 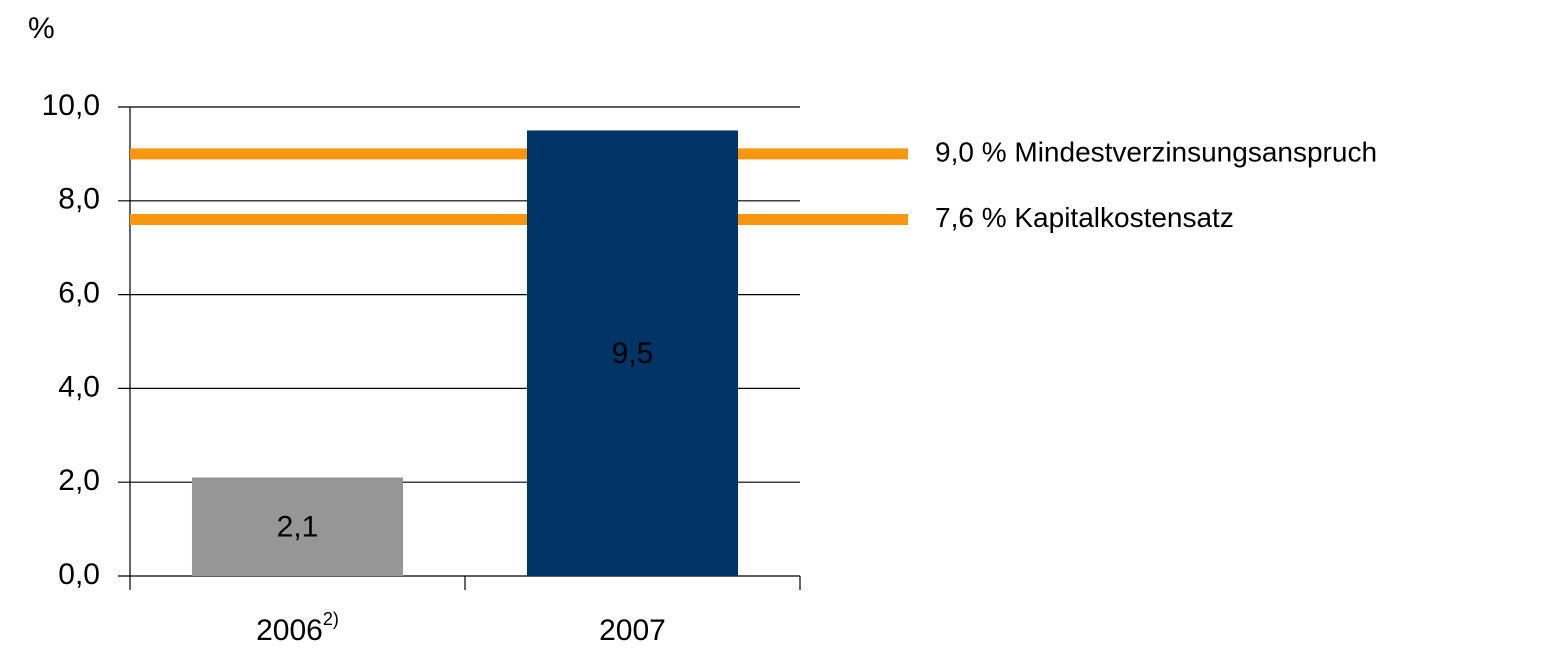 I want to click on y-tick-label: 2,0, so click(x=79, y=480).